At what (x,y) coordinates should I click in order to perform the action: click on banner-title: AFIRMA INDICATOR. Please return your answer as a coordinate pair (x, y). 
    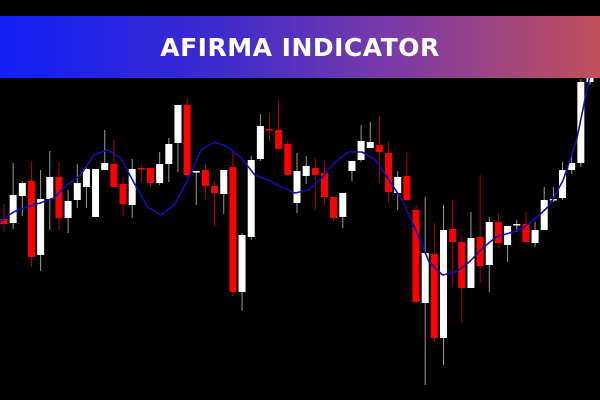
    Looking at the image, I should click on (300, 47).